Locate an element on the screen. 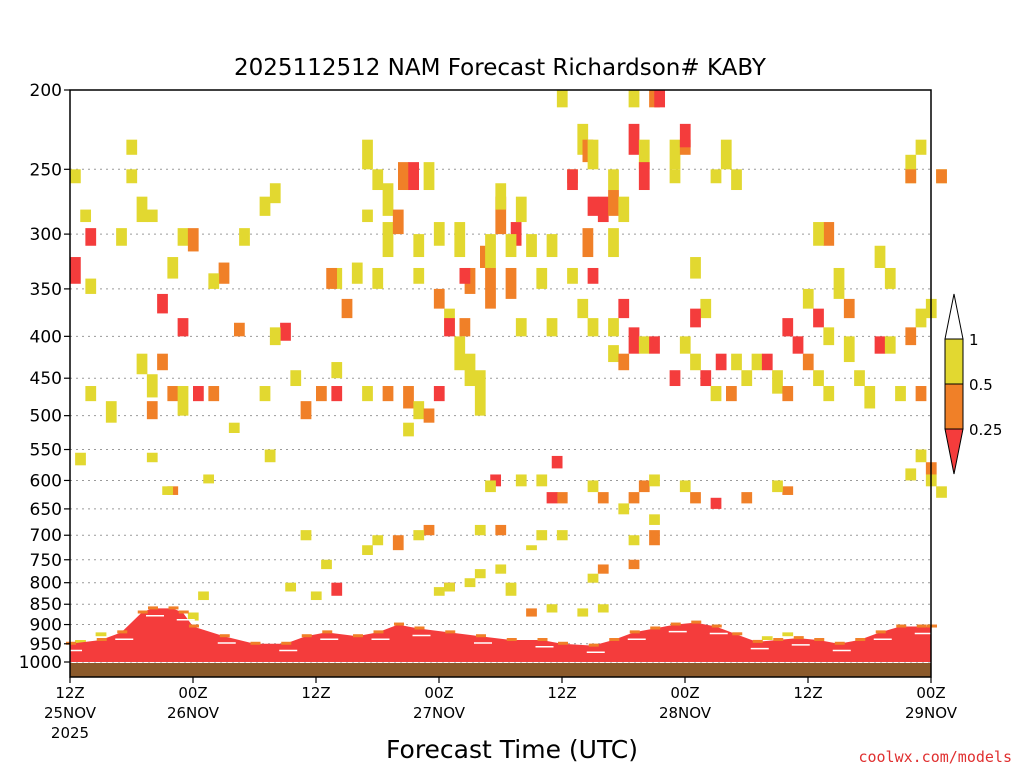  chart-title: 2025112512 NAM Forecast Richardson# KABY is located at coordinates (500, 68).